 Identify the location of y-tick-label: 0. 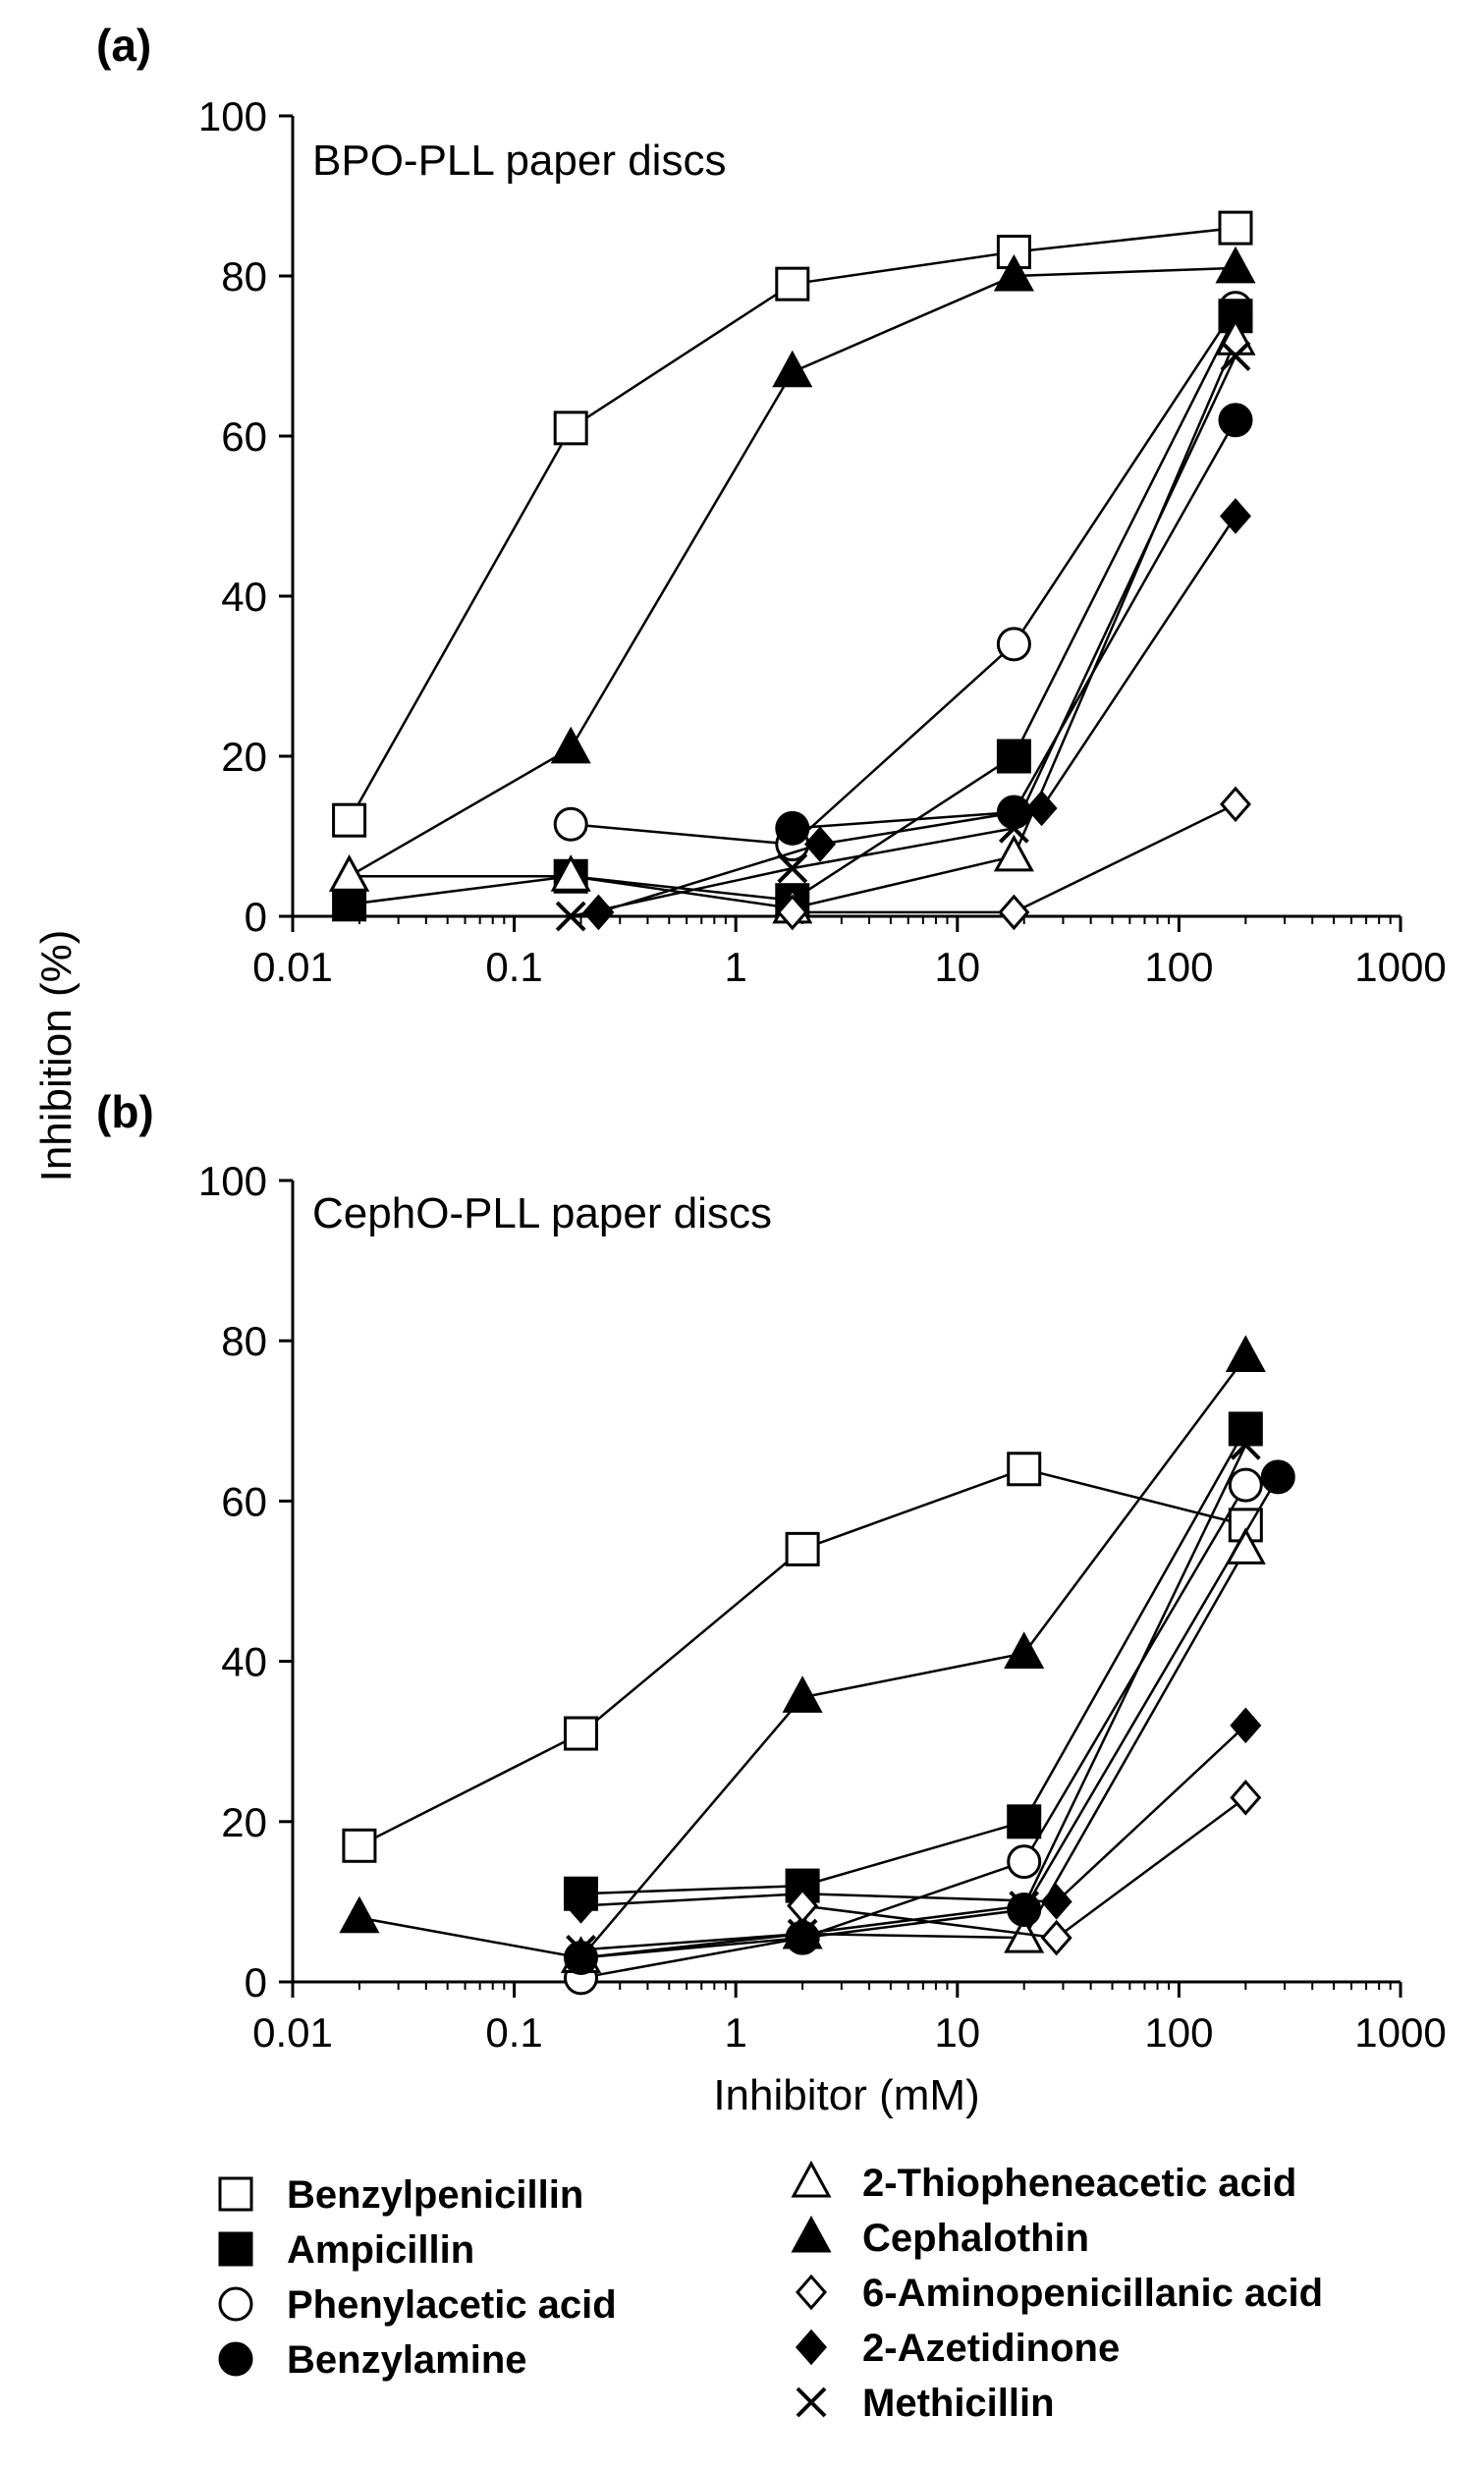
(256, 1982).